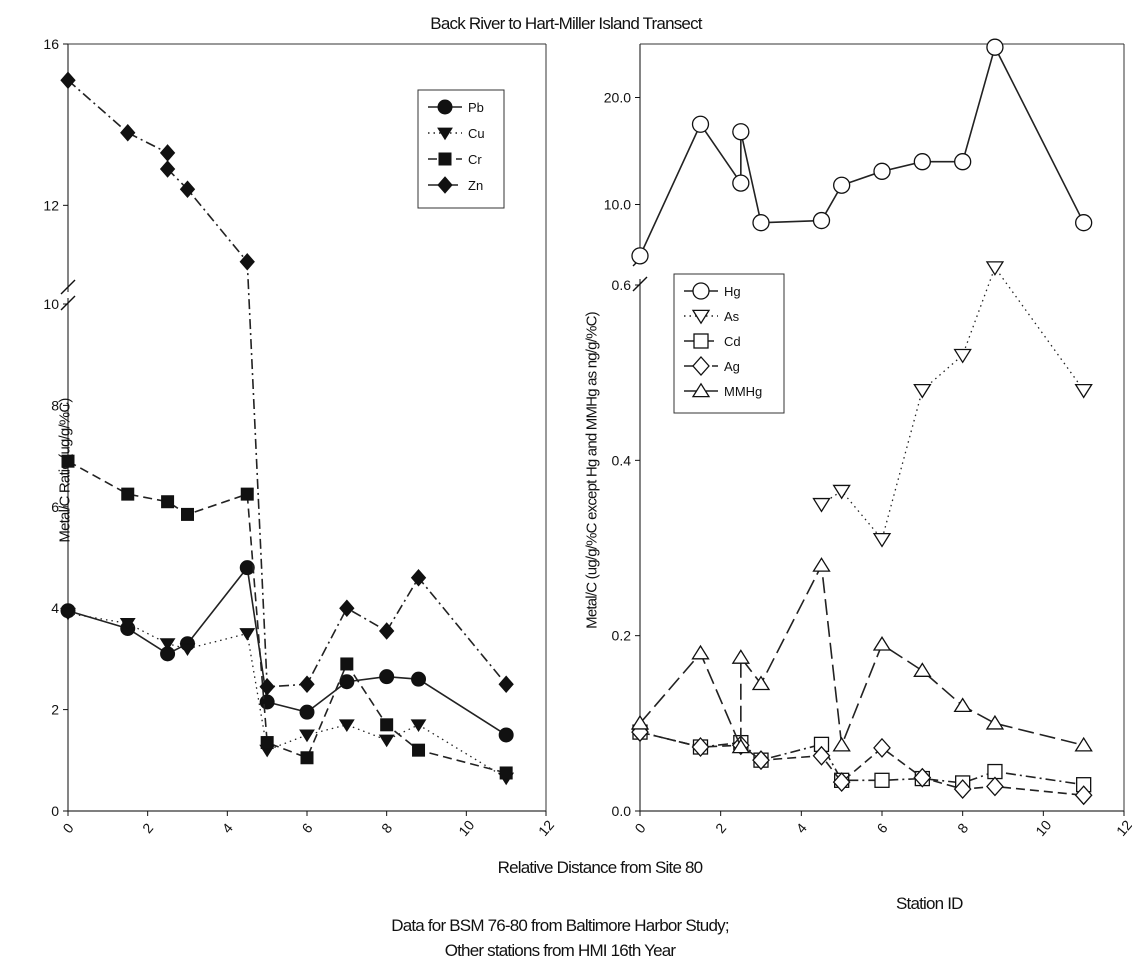 Image resolution: width=1132 pixels, height=978 pixels. I want to click on x-axis-label: Relative Distance from Site 80, so click(600, 867).